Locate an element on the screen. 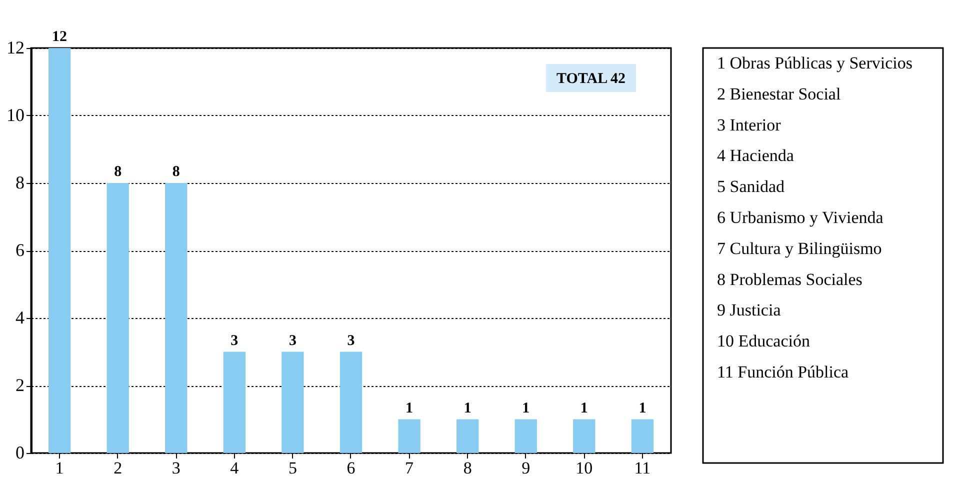  text: 2 Bienestar Social is located at coordinates (779, 94).